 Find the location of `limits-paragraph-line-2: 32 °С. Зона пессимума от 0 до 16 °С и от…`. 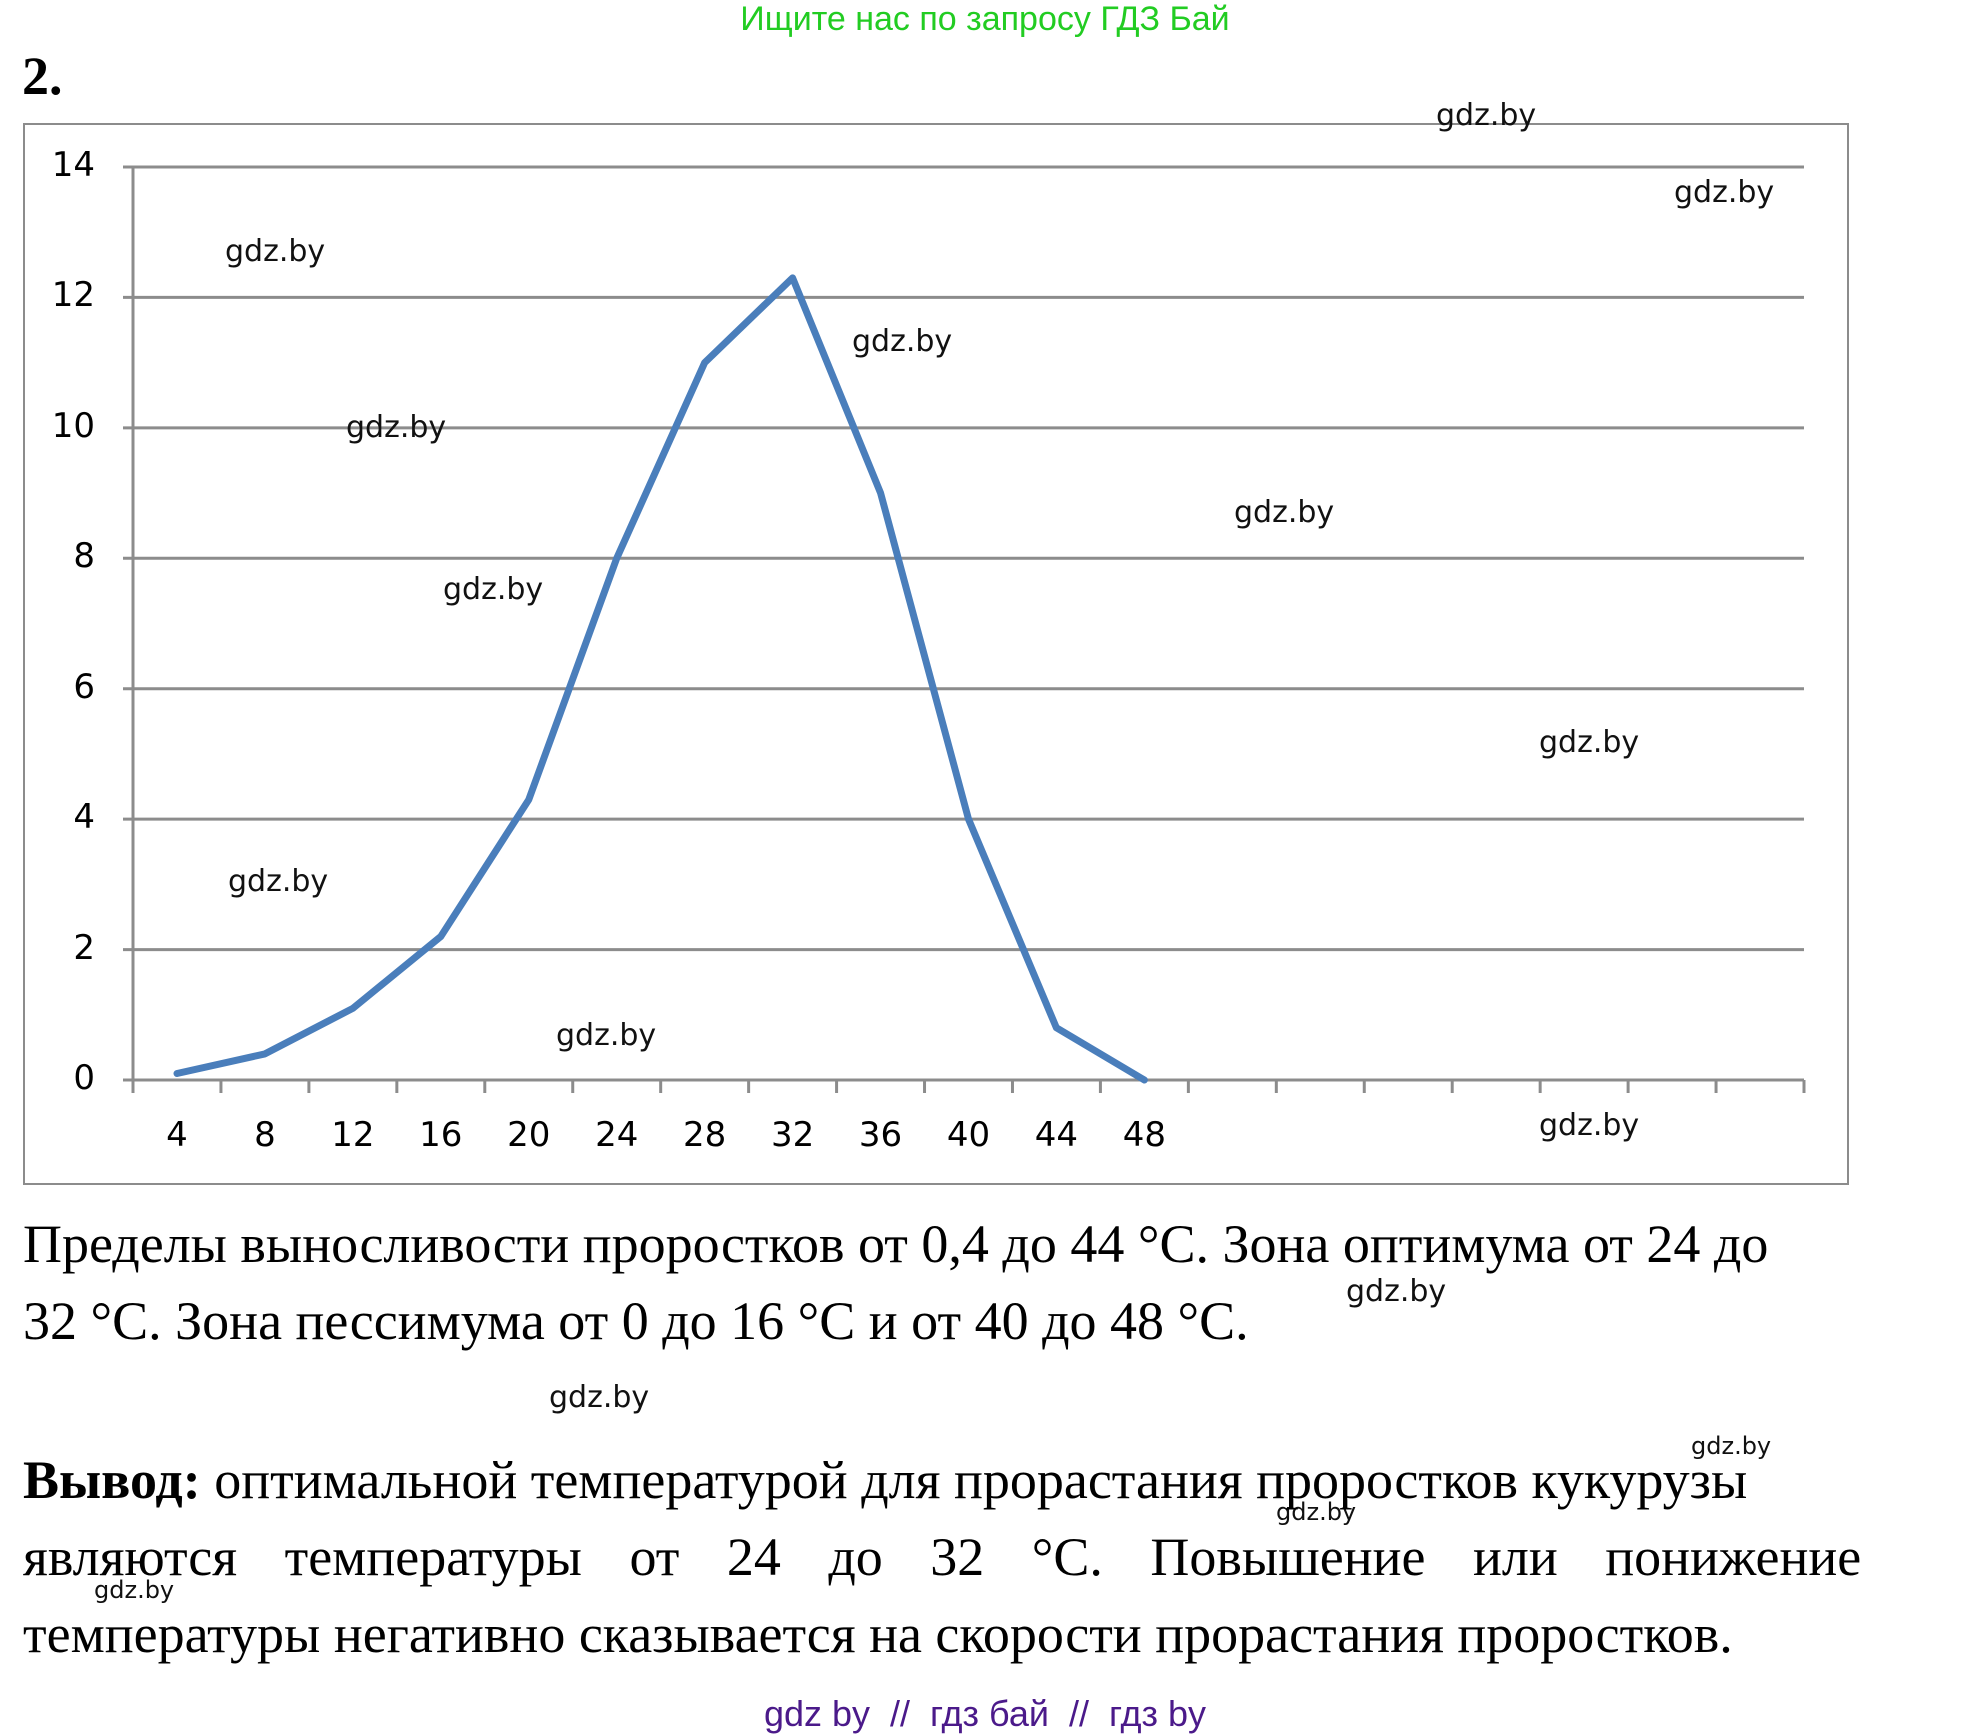

limits-paragraph-line-2: 32 °С. Зона пессимума от 0 до 16 °С и от… is located at coordinates (636, 1321).